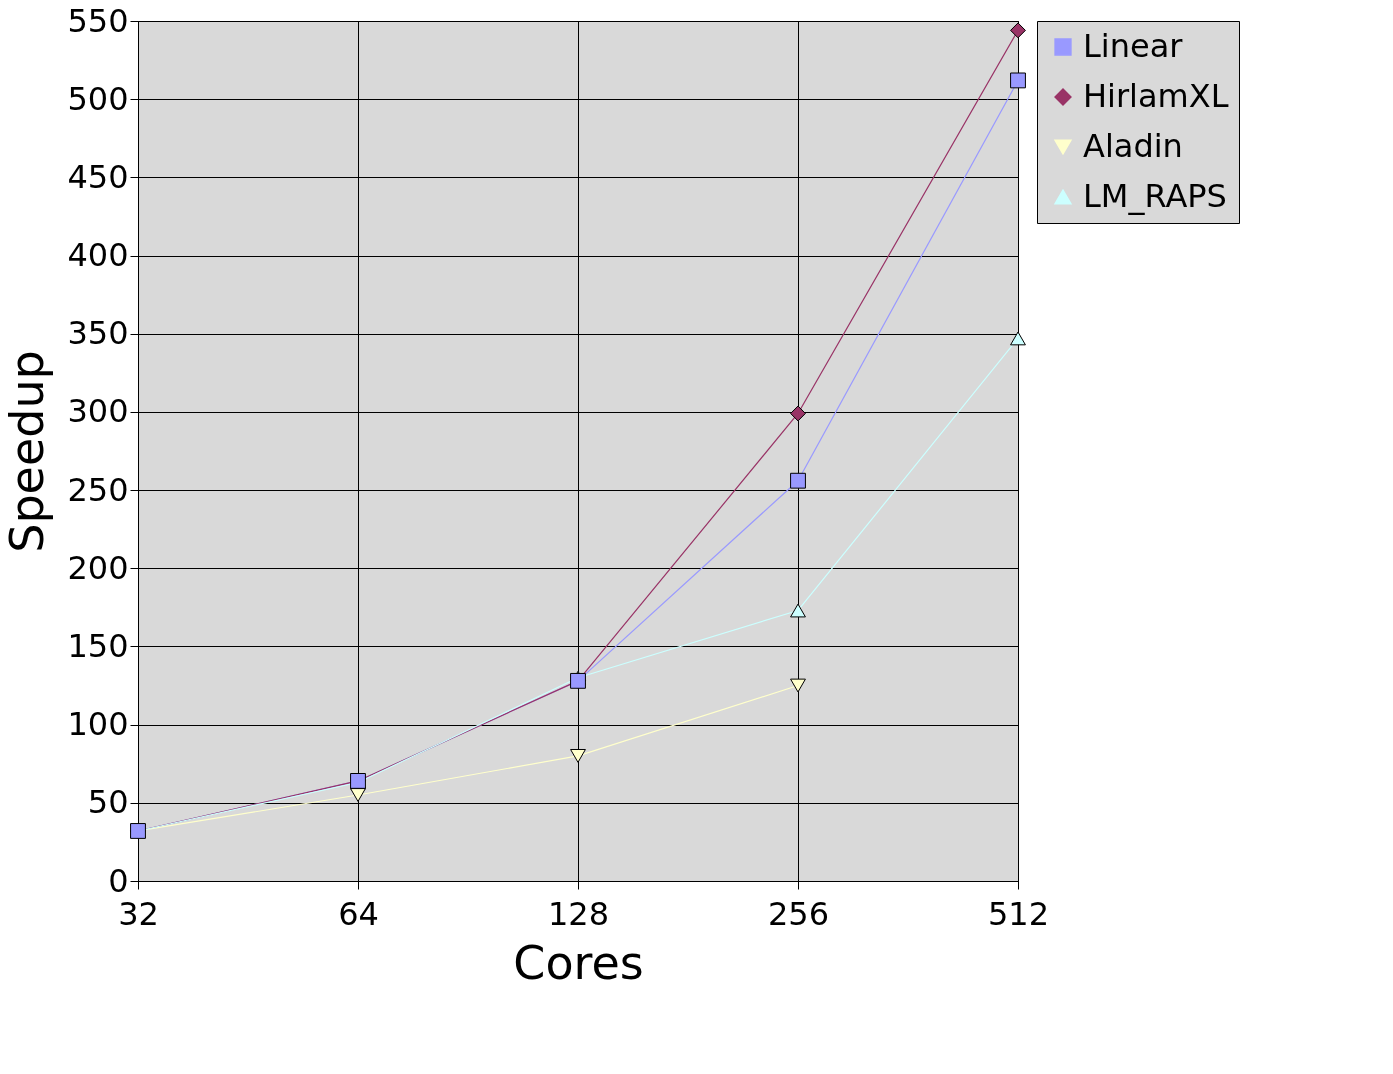 This screenshot has width=1393, height=1074. I want to click on x-tick-label: 512, so click(1018, 913).